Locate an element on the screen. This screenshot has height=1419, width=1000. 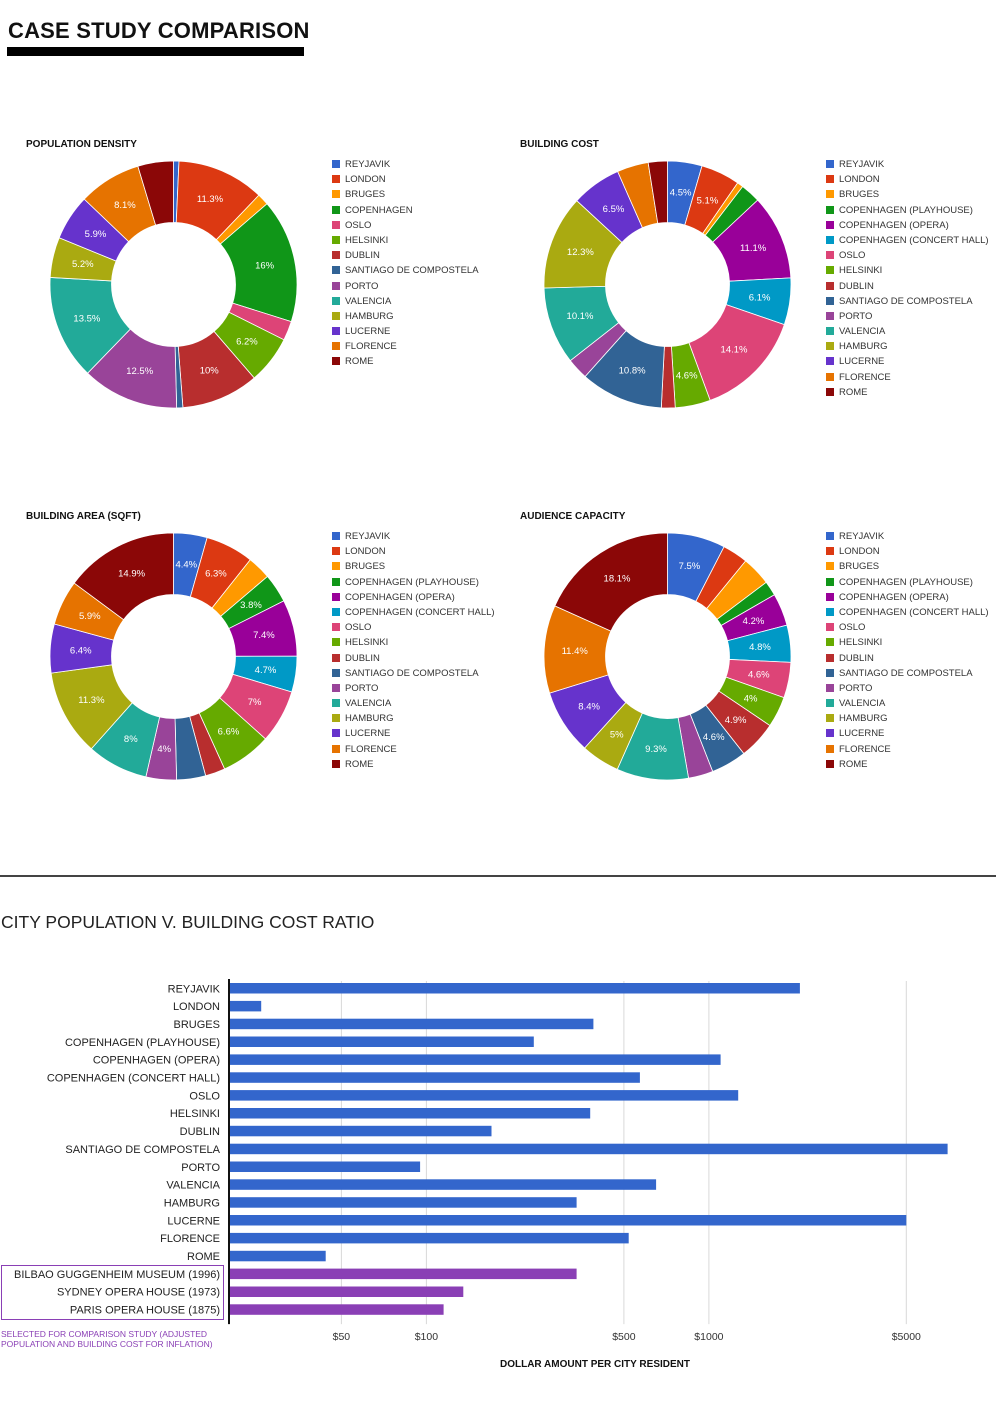
bar-helsinki is located at coordinates (410, 1113).